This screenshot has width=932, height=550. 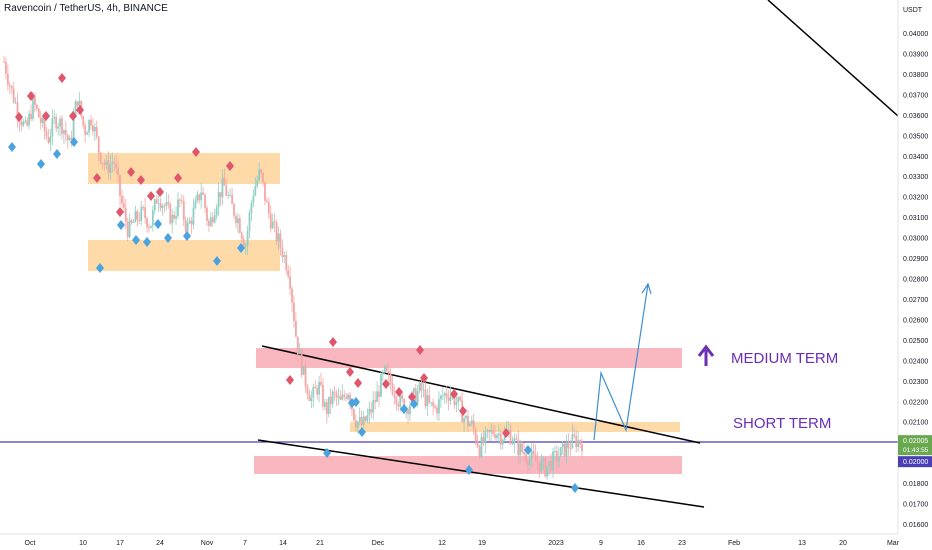 What do you see at coordinates (915, 239) in the screenshot?
I see `y-tick-label: 0.03000` at bounding box center [915, 239].